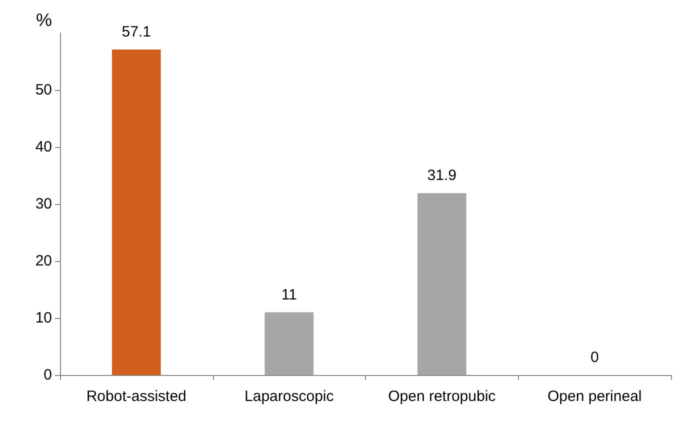  Describe the element at coordinates (48, 375) in the screenshot. I see `y-tick-label: 0` at that location.